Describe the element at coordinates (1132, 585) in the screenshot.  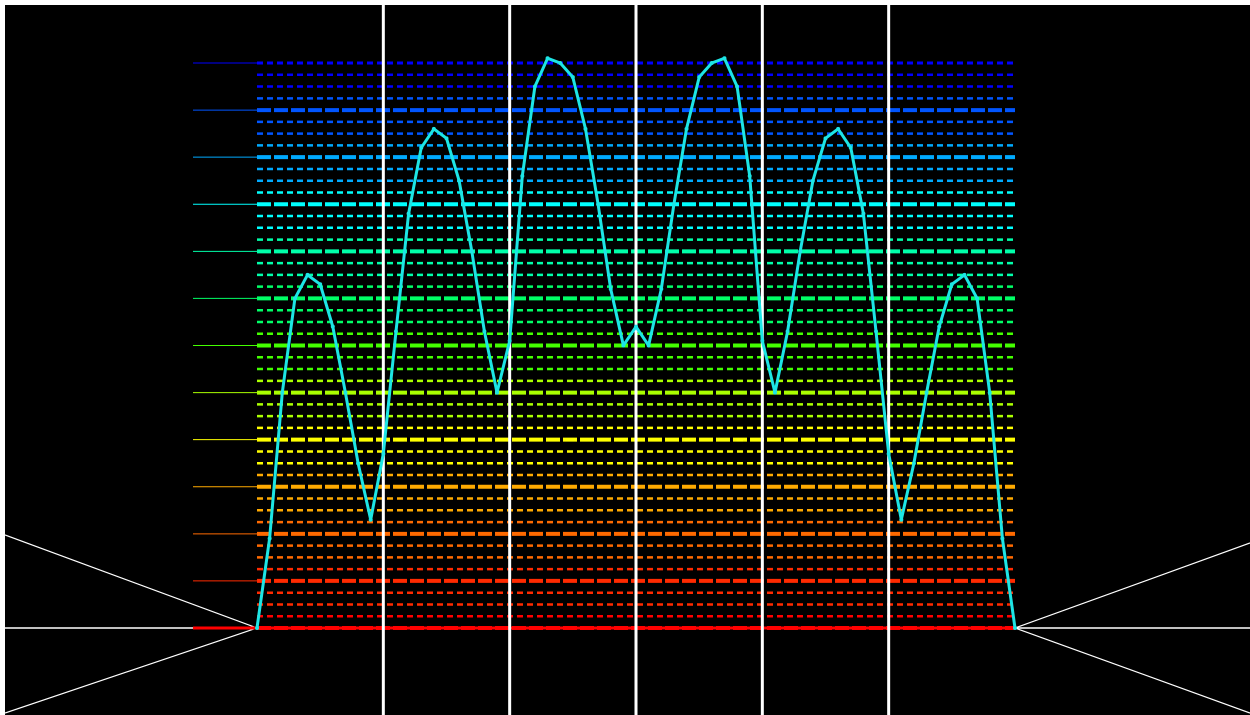
I see `guide-line-right-upper` at that location.